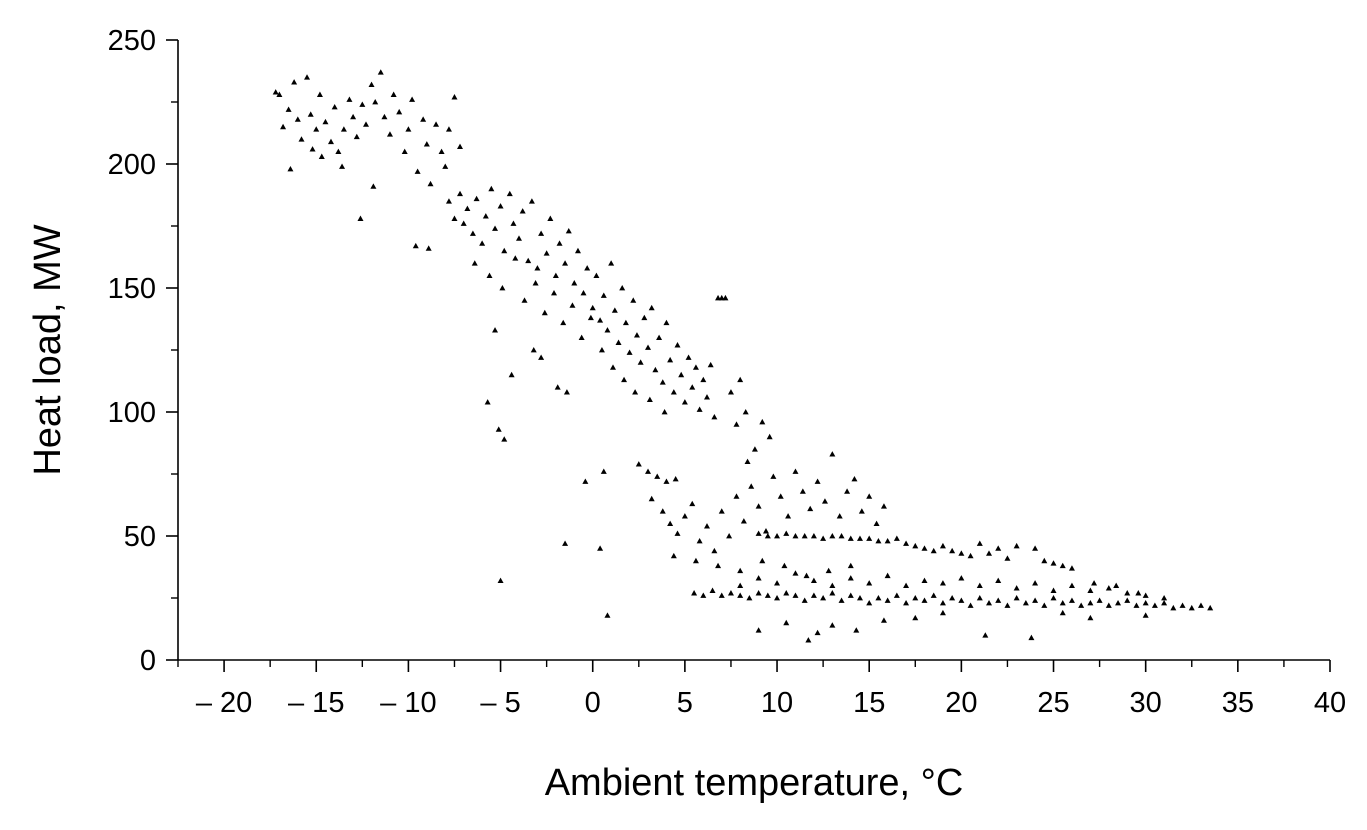 This screenshot has width=1367, height=830. I want to click on y-tick-label: 200, so click(132, 165).